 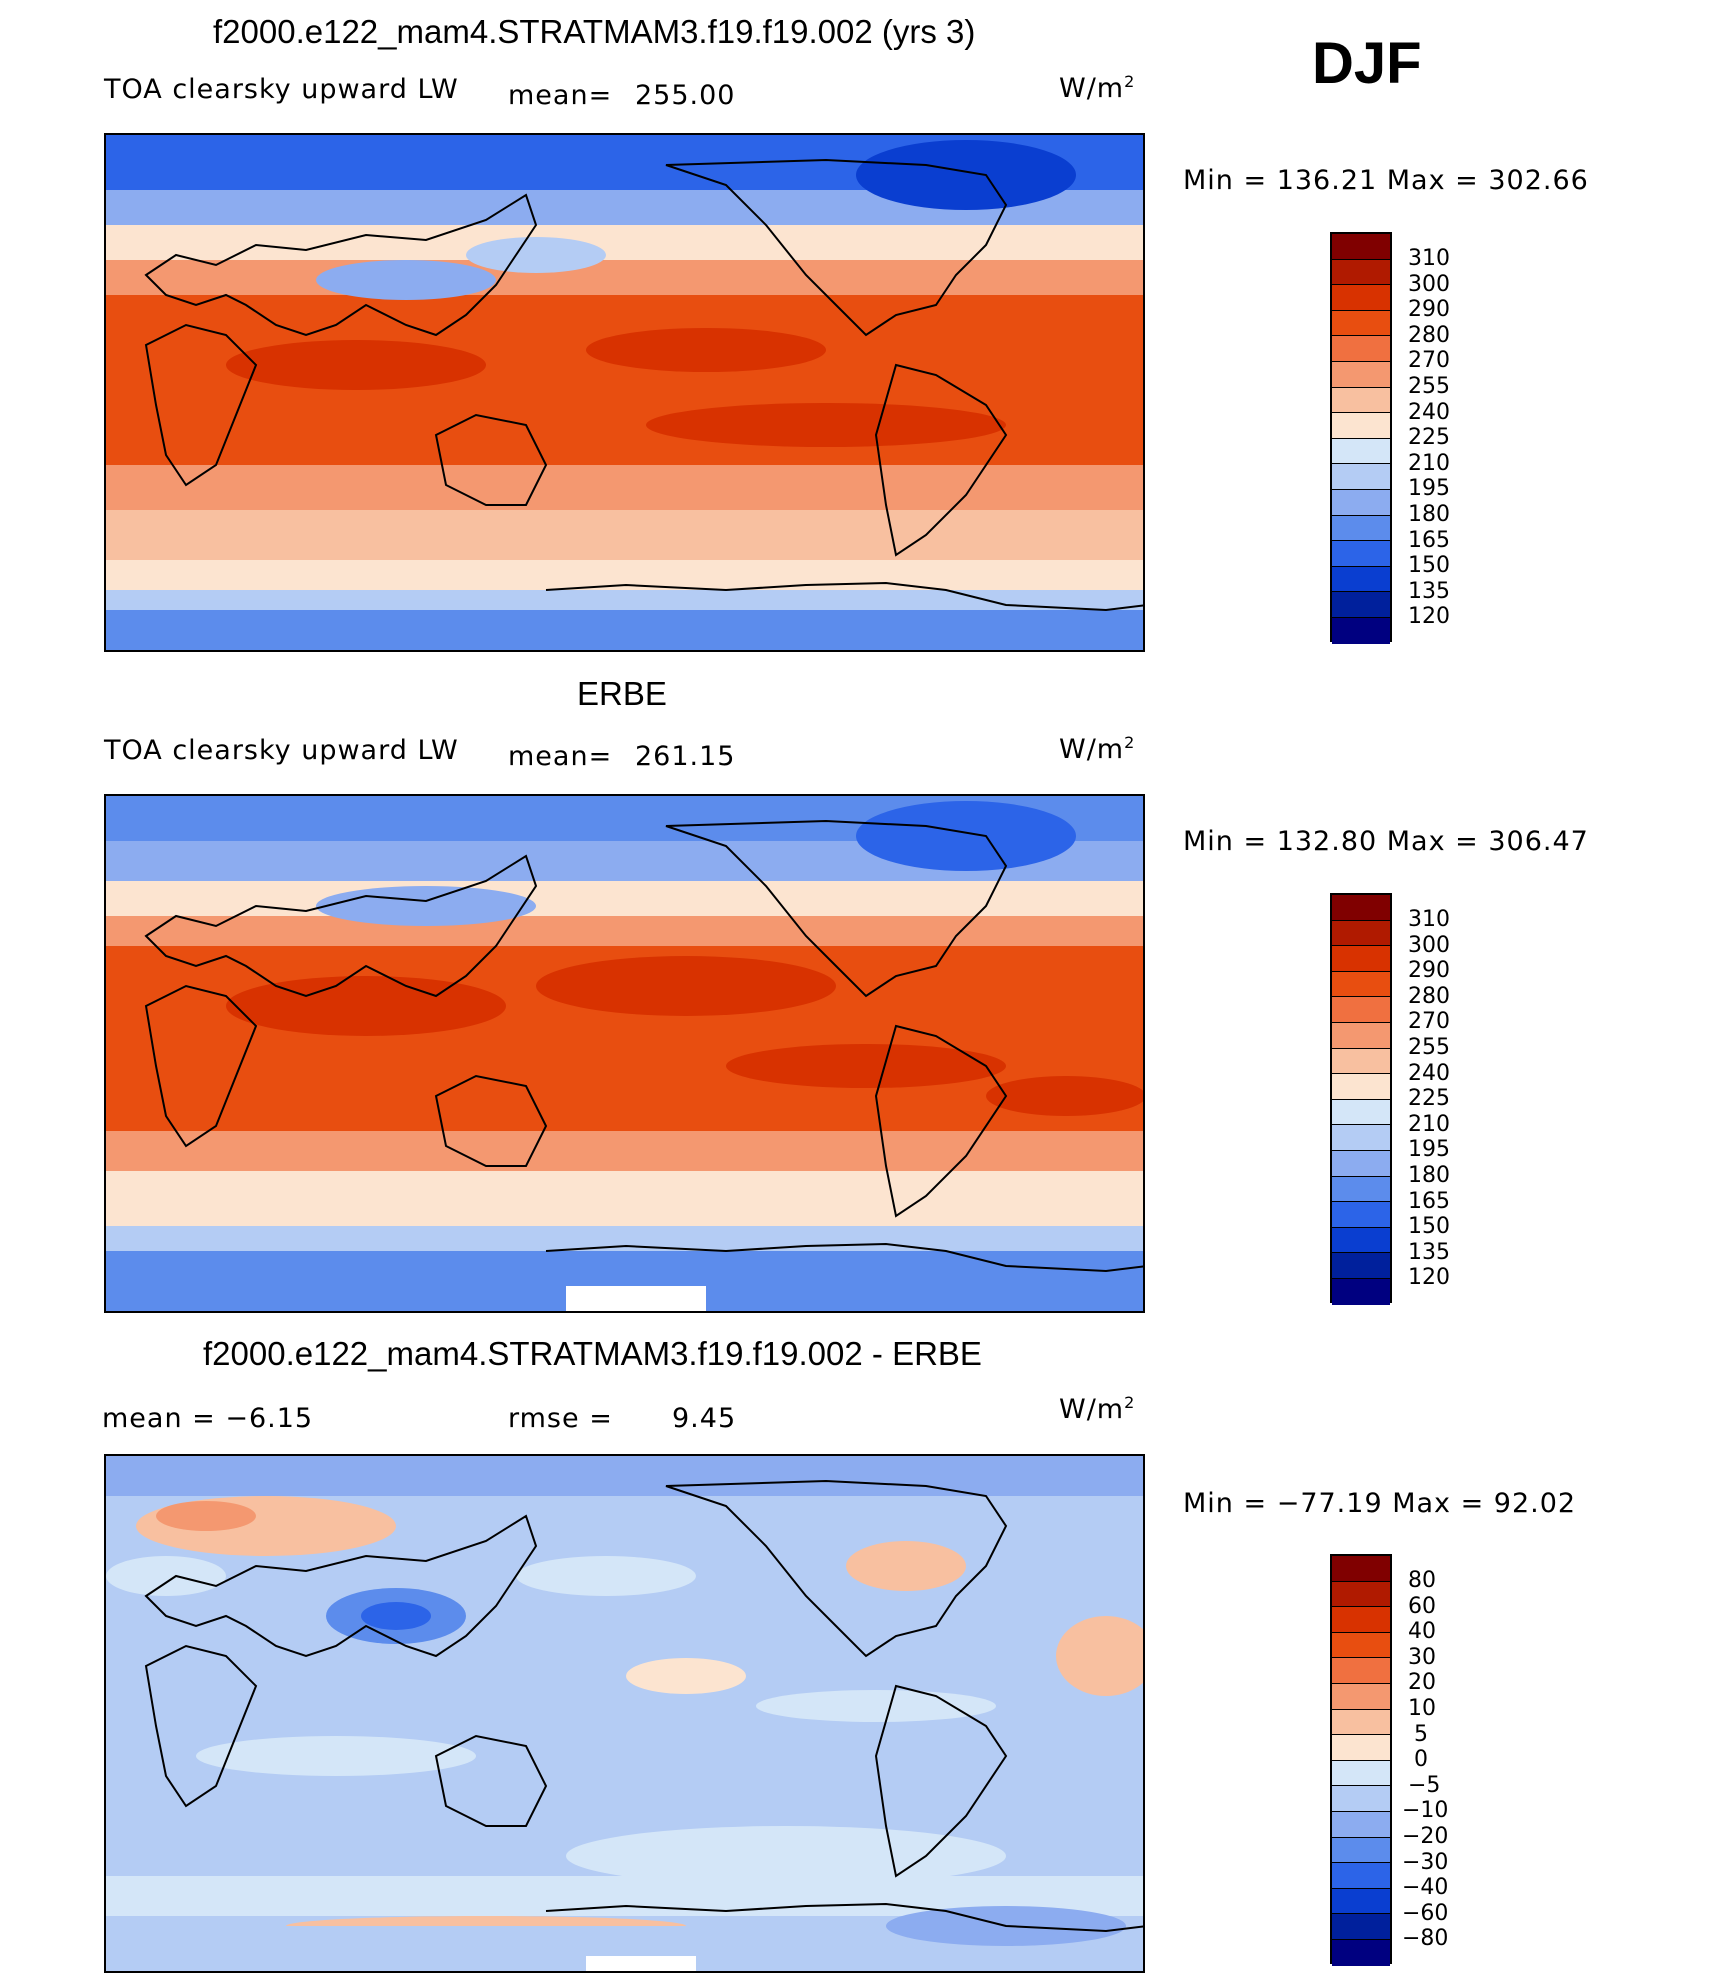 What do you see at coordinates (1425, 1938) in the screenshot?
I see `colorbar-tick: −80` at bounding box center [1425, 1938].